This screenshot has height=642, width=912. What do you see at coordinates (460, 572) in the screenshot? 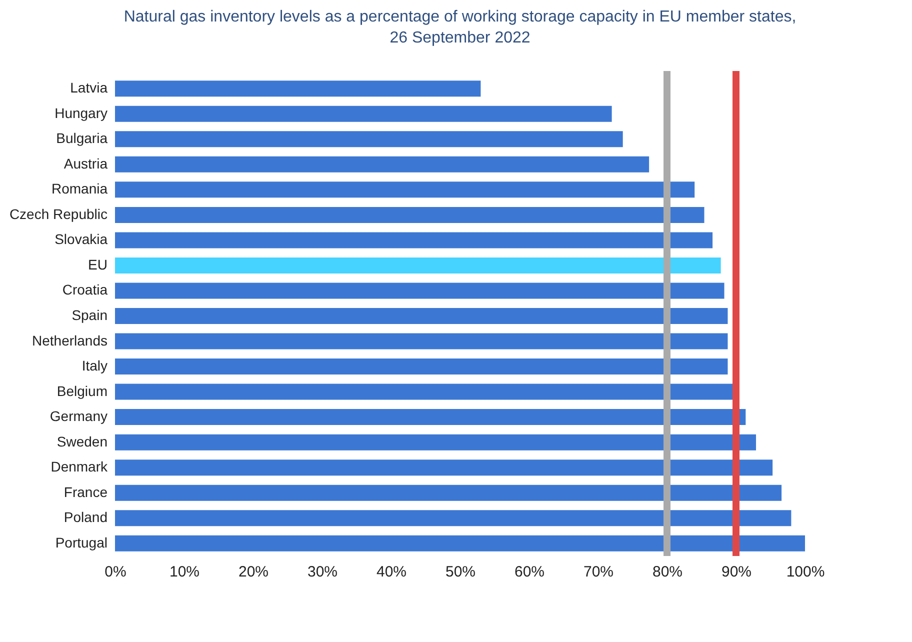
I see `x-tick-label: 50%` at bounding box center [460, 572].